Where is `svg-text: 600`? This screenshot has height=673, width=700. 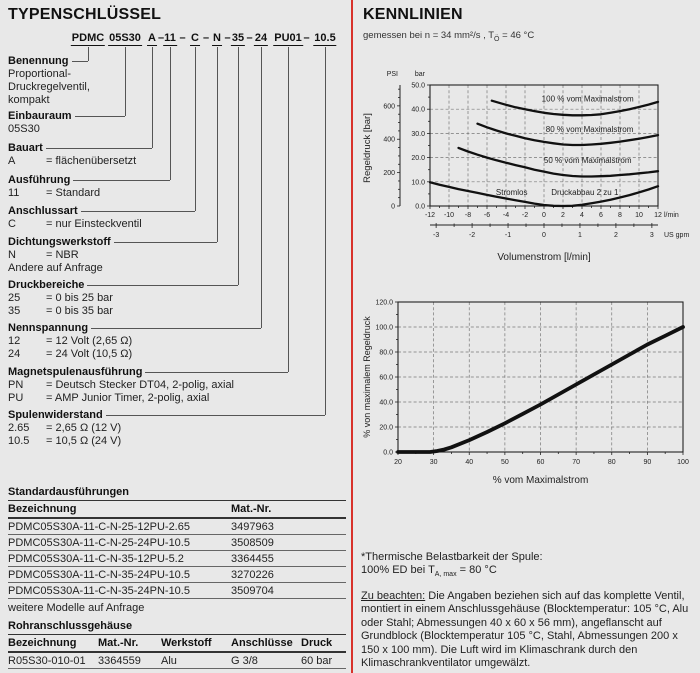 svg-text: 600 is located at coordinates (389, 106).